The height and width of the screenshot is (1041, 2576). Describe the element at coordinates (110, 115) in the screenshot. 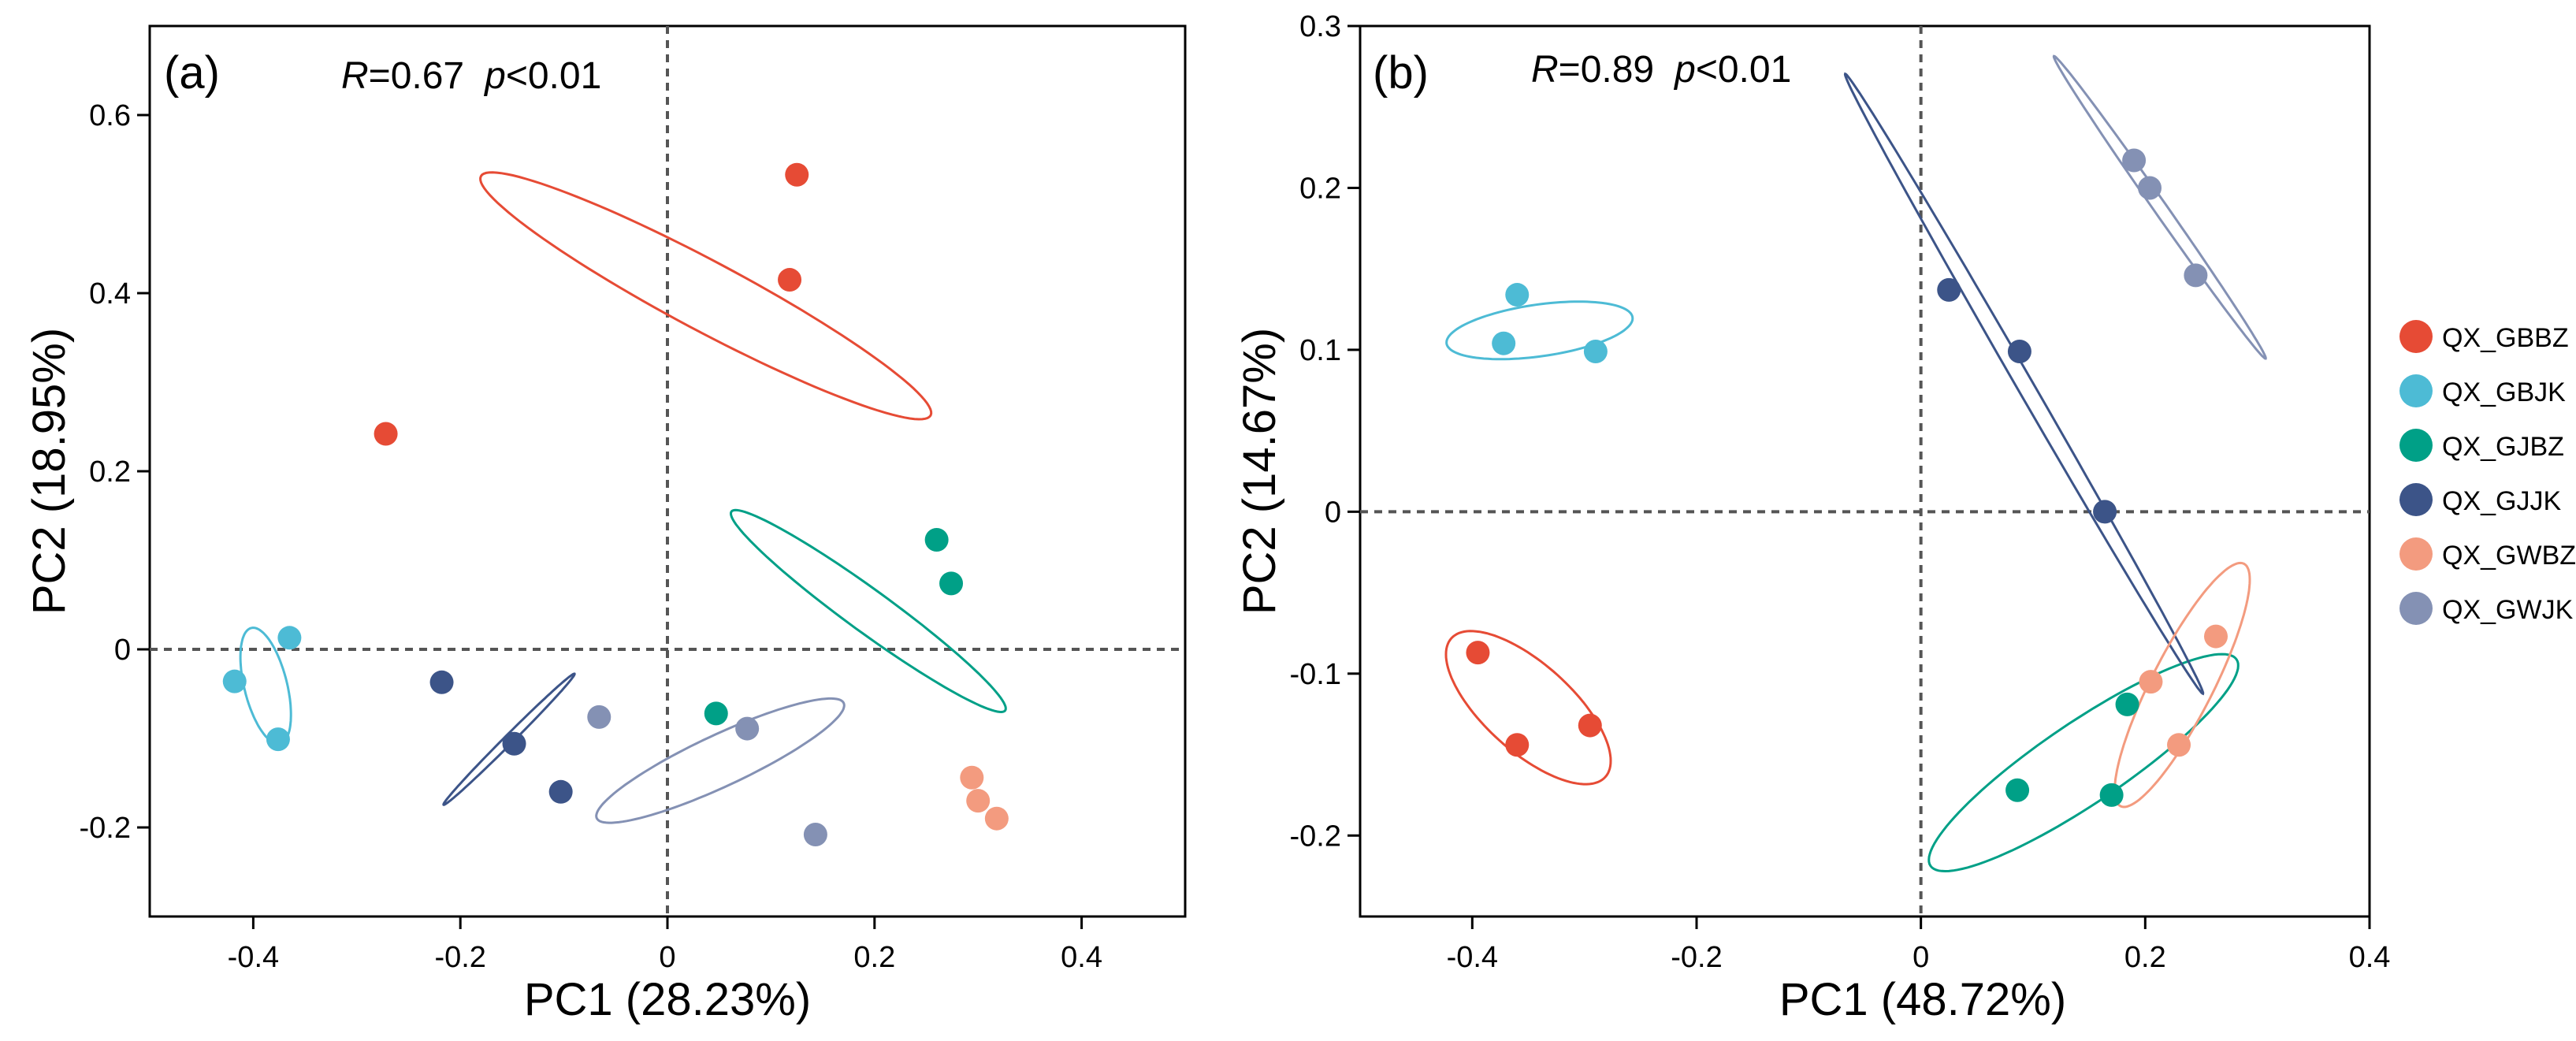

I see `y-tick-label: 0.6` at that location.